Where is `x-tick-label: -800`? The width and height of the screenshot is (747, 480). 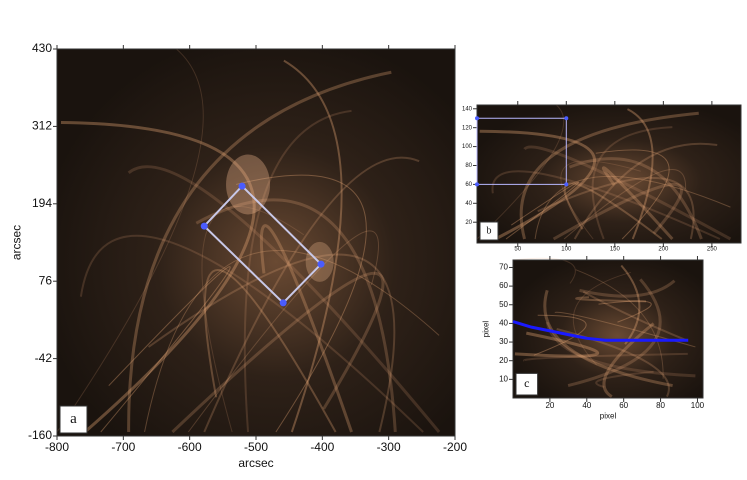 x-tick-label: -800 is located at coordinates (57, 447).